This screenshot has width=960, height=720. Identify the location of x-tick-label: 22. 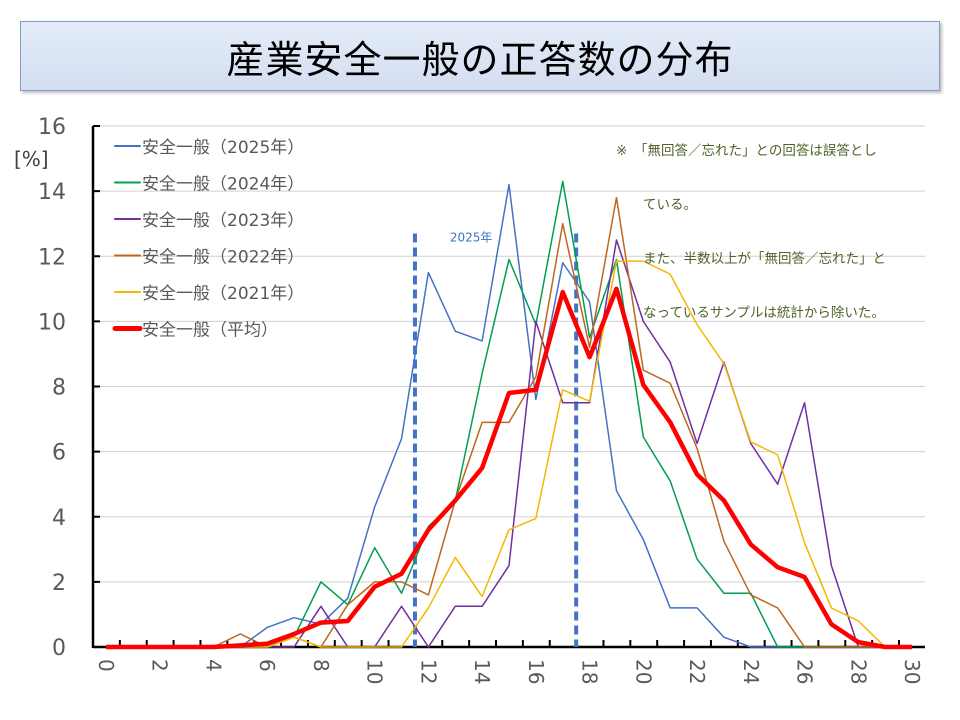
(697, 671).